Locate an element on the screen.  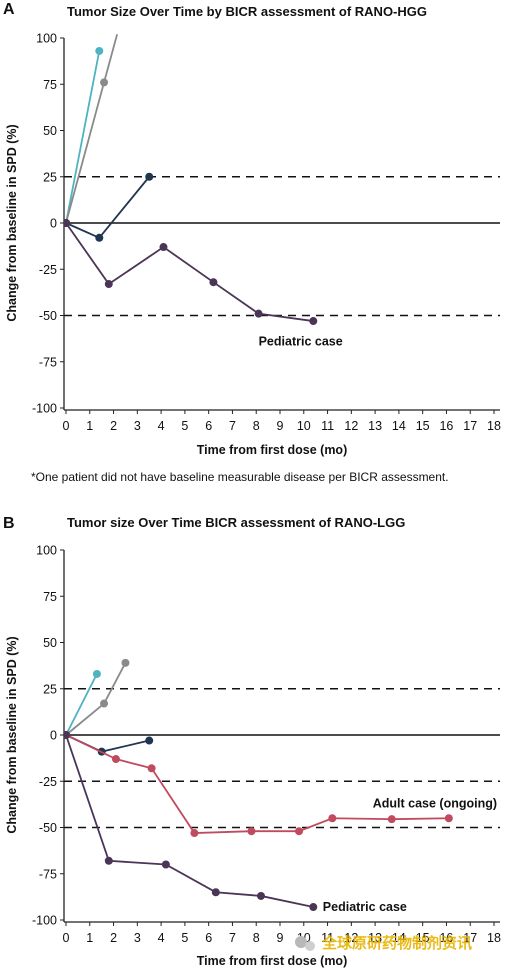
x-tick-label: 12 is located at coordinates (351, 938).